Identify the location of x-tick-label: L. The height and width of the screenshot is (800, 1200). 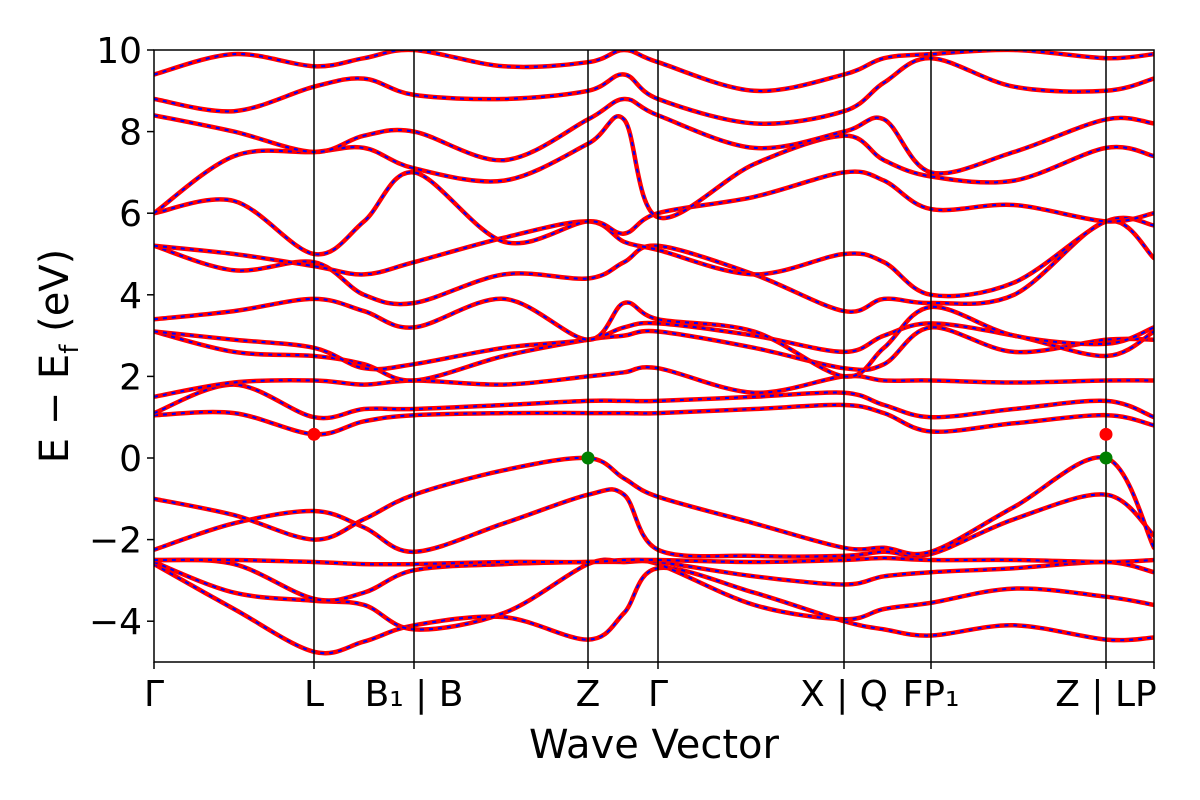
(314, 694).